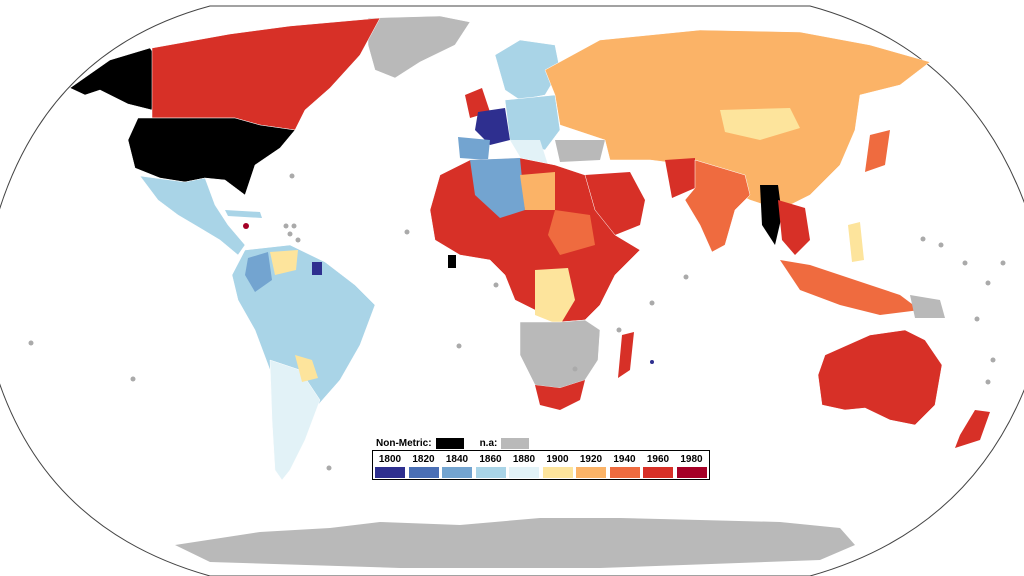  What do you see at coordinates (497, 188) in the screenshot?
I see `region-algeria` at bounding box center [497, 188].